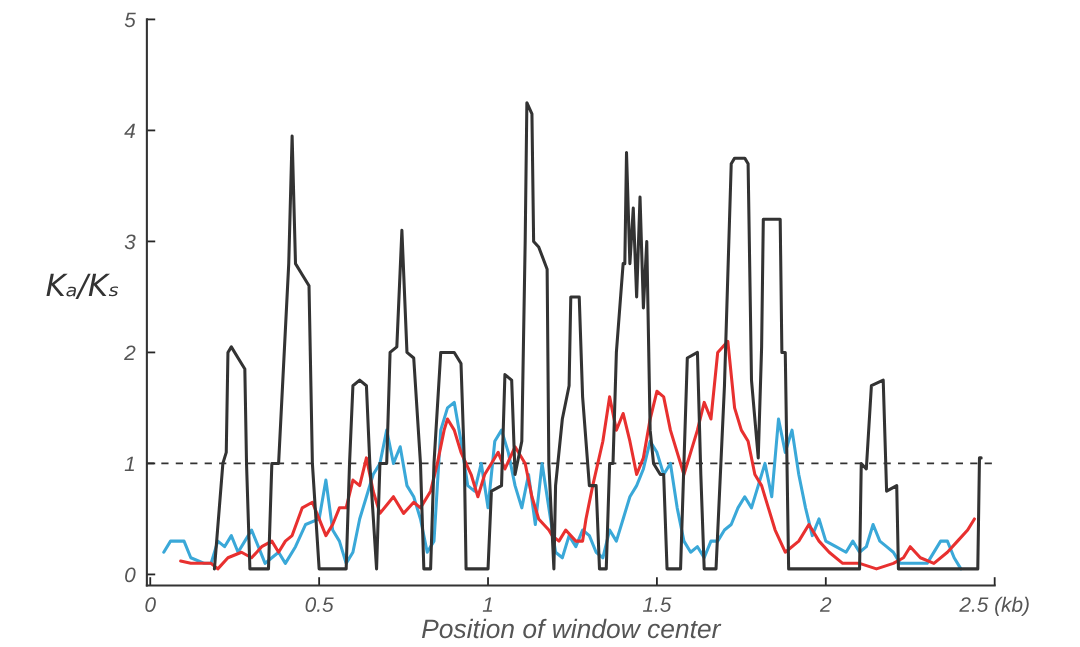  I want to click on y-tick-label: 5, so click(130, 20).